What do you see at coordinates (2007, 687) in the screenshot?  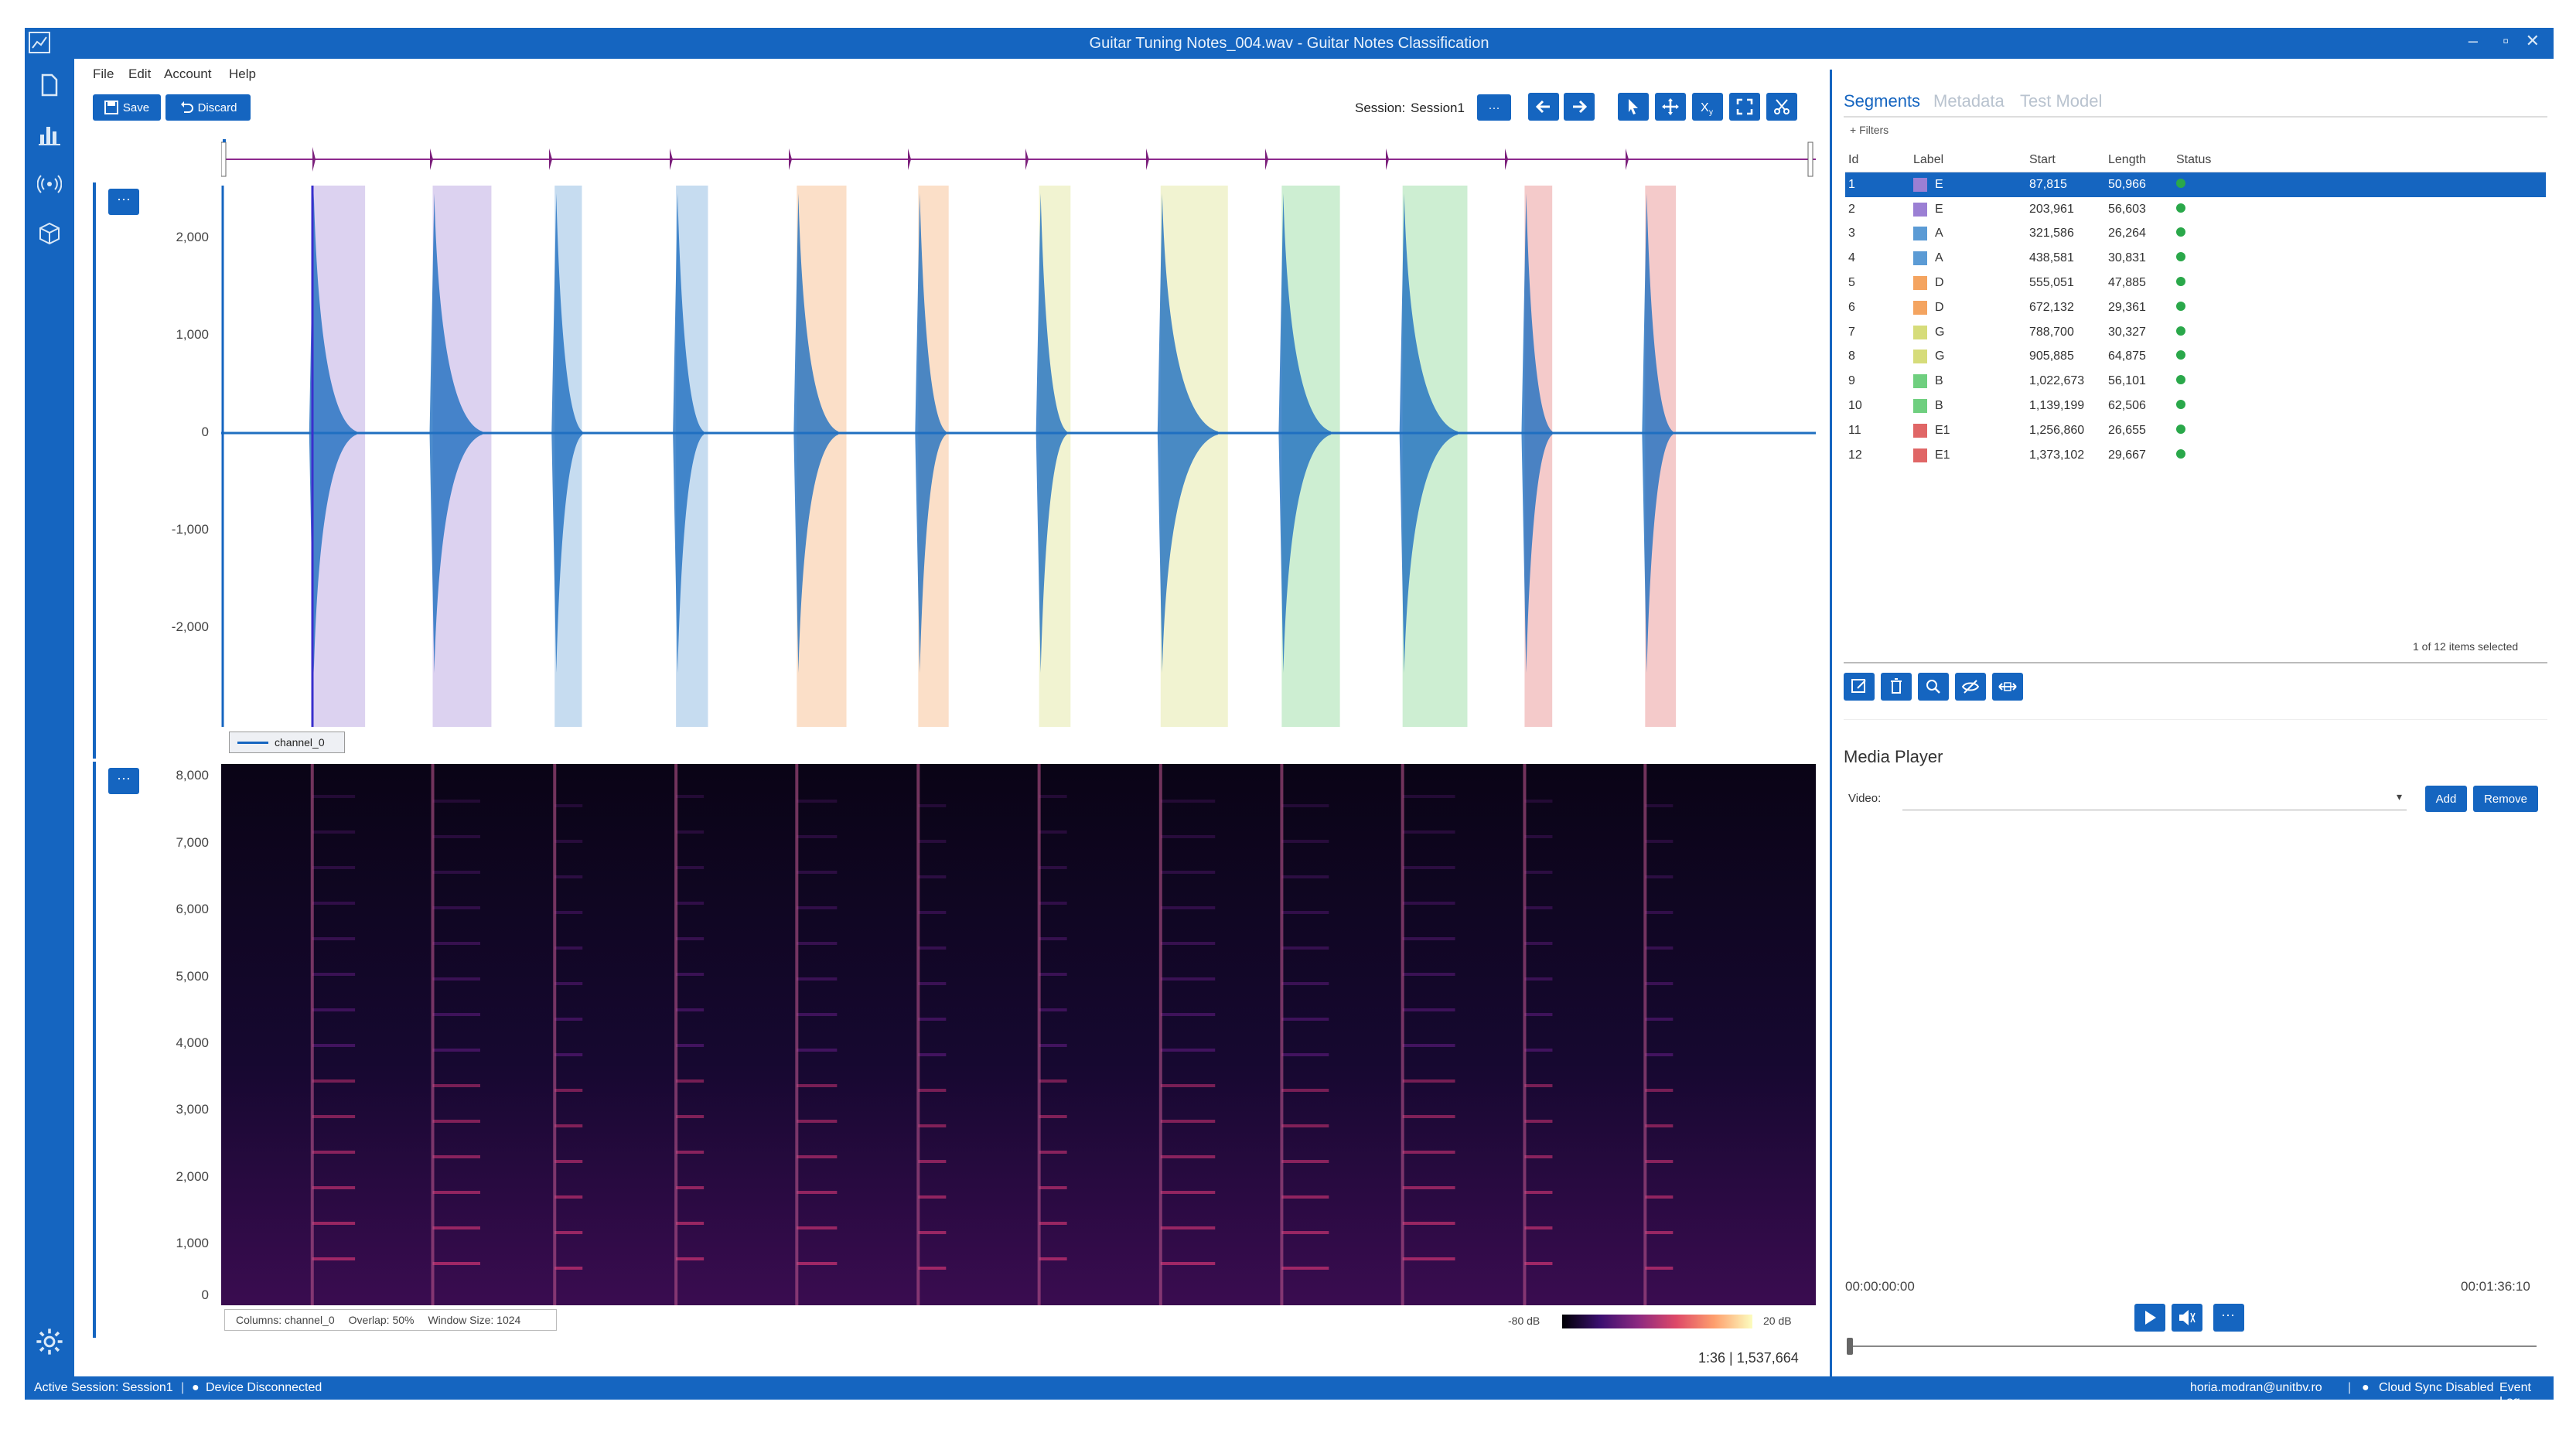 I see `expand-segment-button` at bounding box center [2007, 687].